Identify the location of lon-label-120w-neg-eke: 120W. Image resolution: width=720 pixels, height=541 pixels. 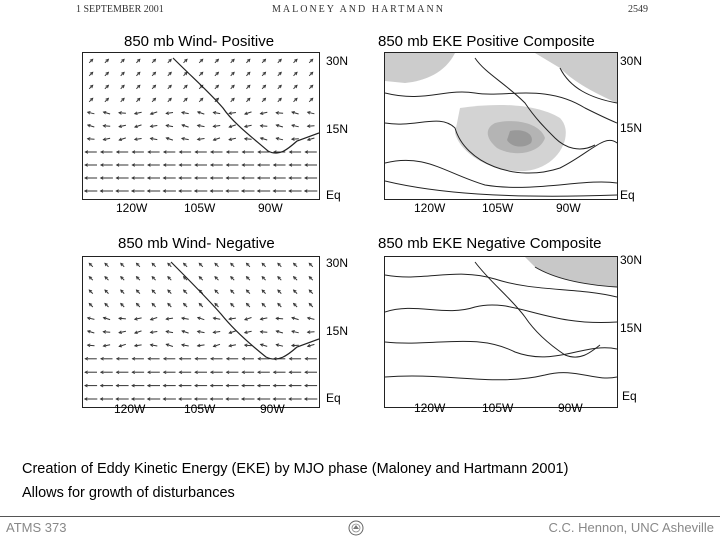
(429, 408).